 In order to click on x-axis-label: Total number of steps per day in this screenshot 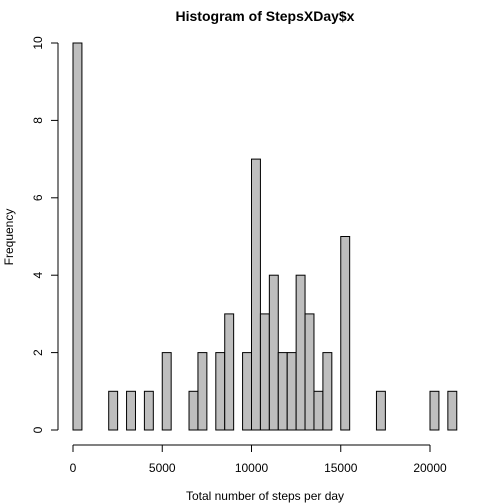, I will do `click(265, 496)`.